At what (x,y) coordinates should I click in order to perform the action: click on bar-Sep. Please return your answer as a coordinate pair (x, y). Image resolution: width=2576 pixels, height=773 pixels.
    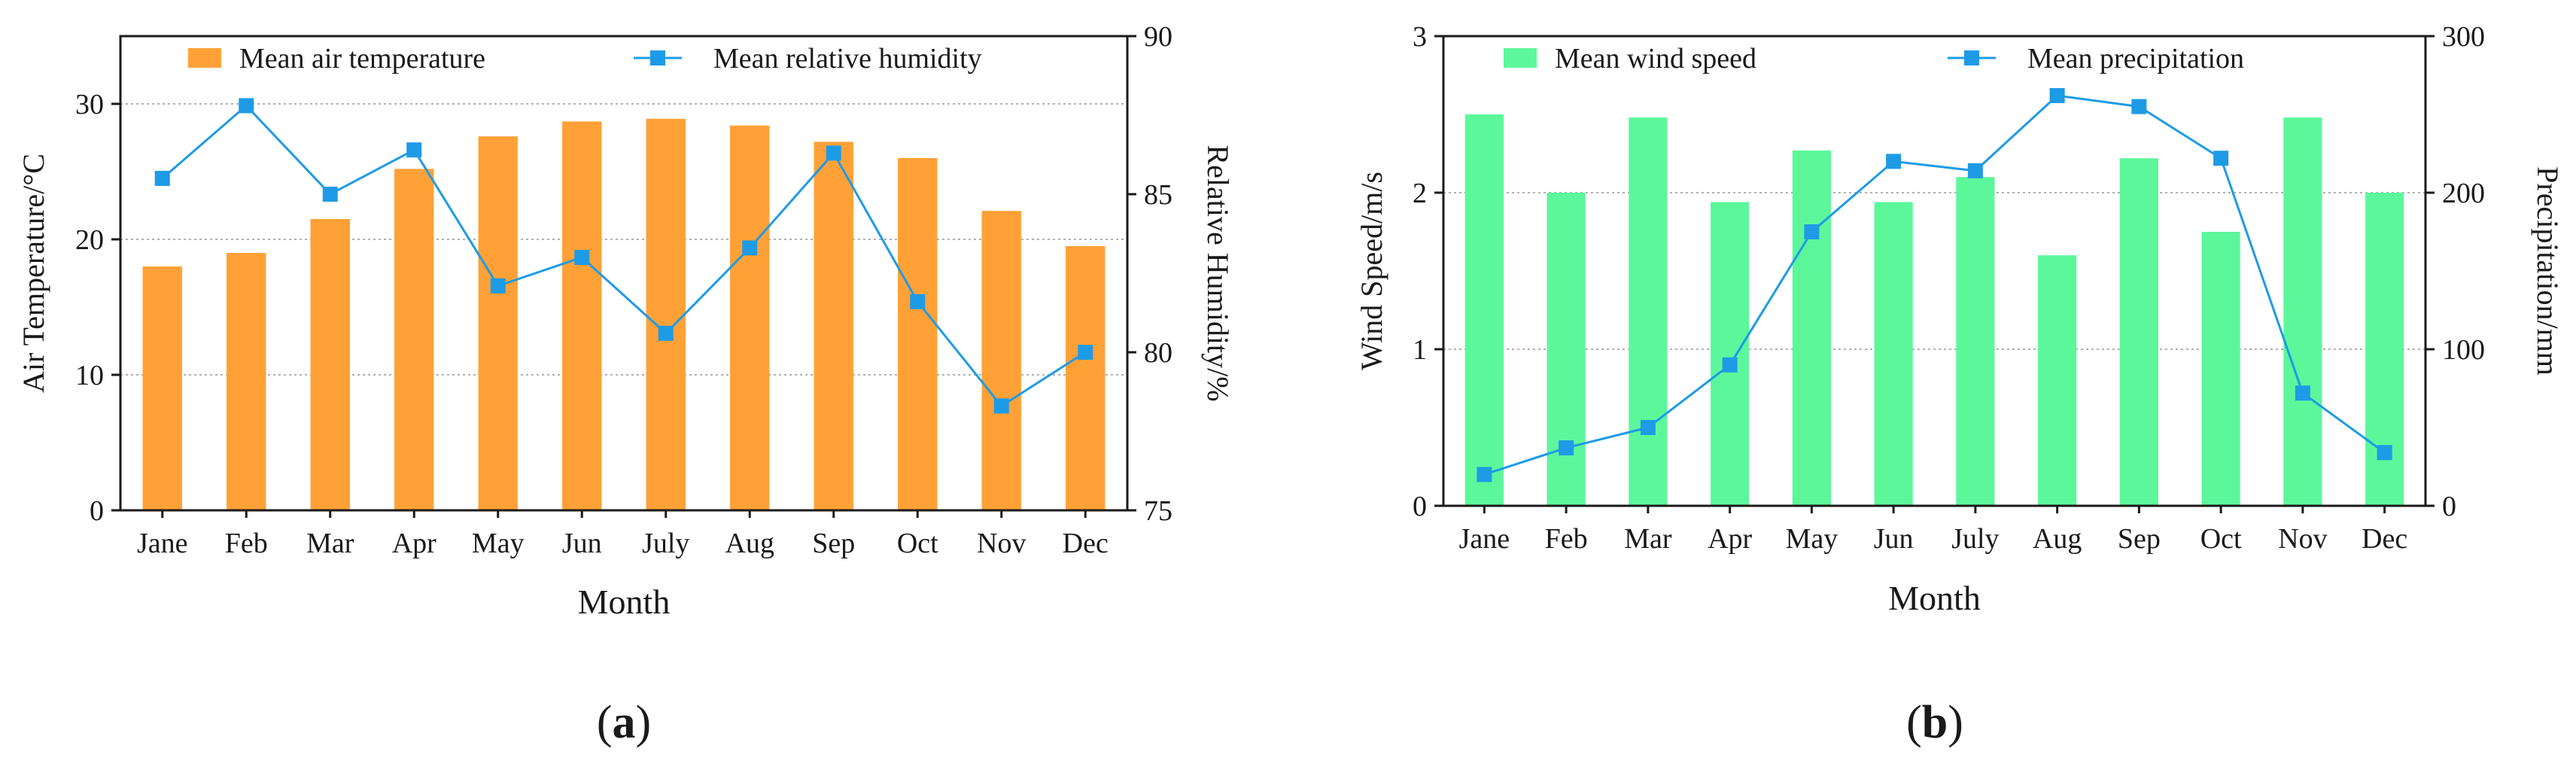
    Looking at the image, I should click on (833, 326).